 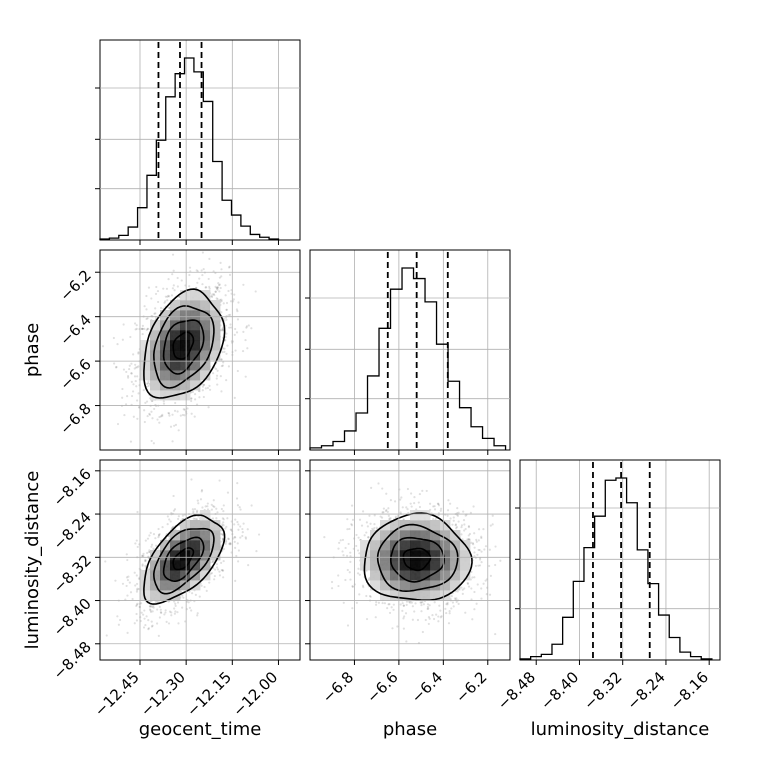 I want to click on density-phase-luminosity-distance-content, so click(x=412, y=563).